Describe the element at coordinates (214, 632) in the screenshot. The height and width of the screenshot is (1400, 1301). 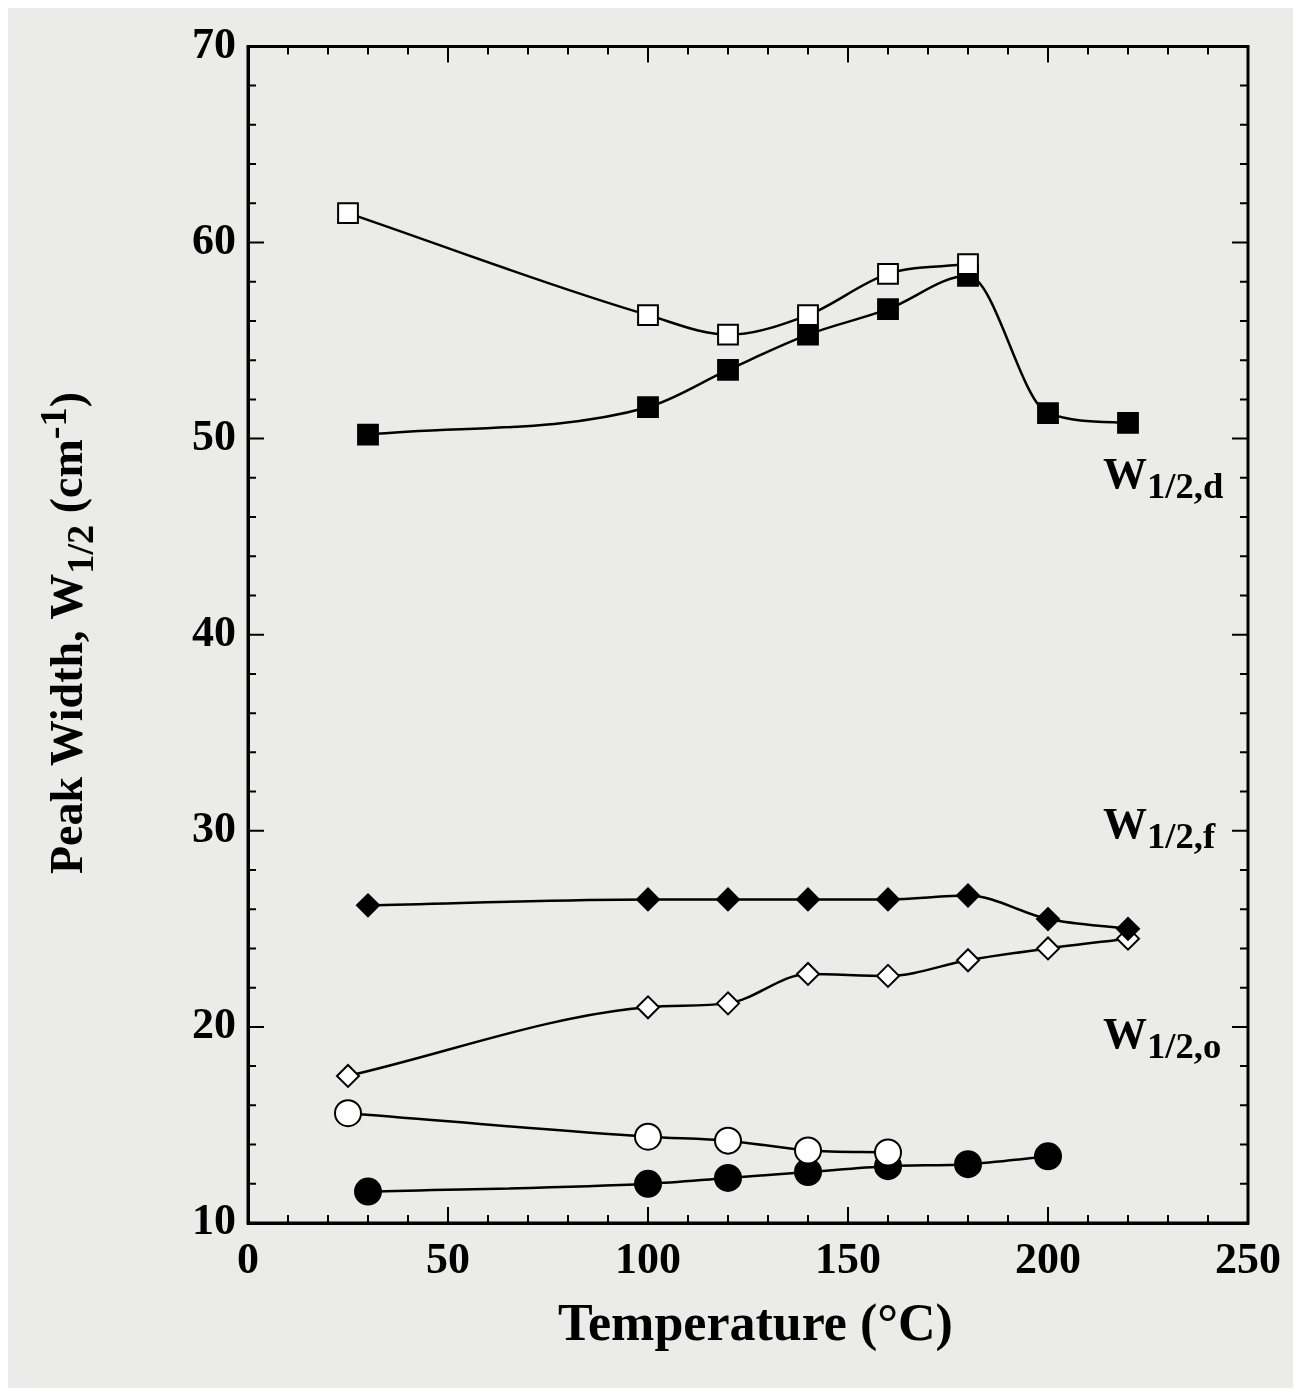
I see `y-tick-label: 40` at that location.